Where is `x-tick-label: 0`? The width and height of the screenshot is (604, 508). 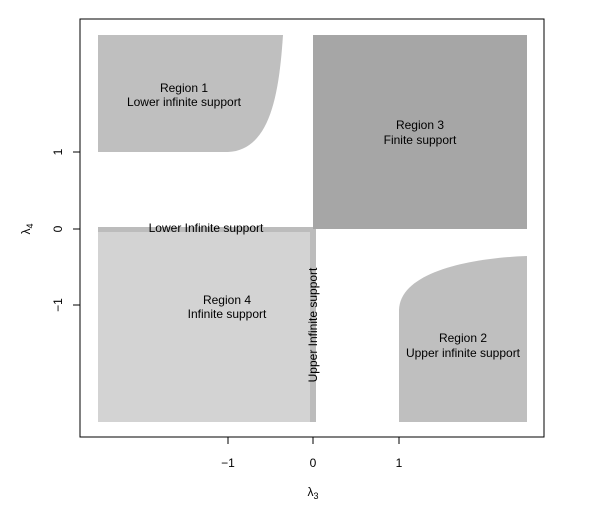
x-tick-label: 0 is located at coordinates (313, 463).